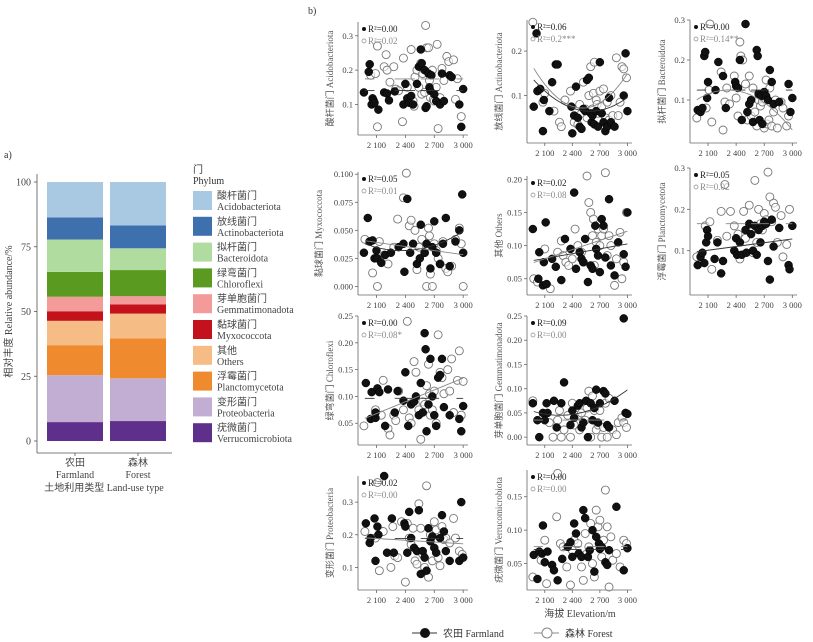 The height and width of the screenshot is (642, 813). What do you see at coordinates (138, 300) in the screenshot?
I see `bar-segment-gemmatimonadota` at bounding box center [138, 300].